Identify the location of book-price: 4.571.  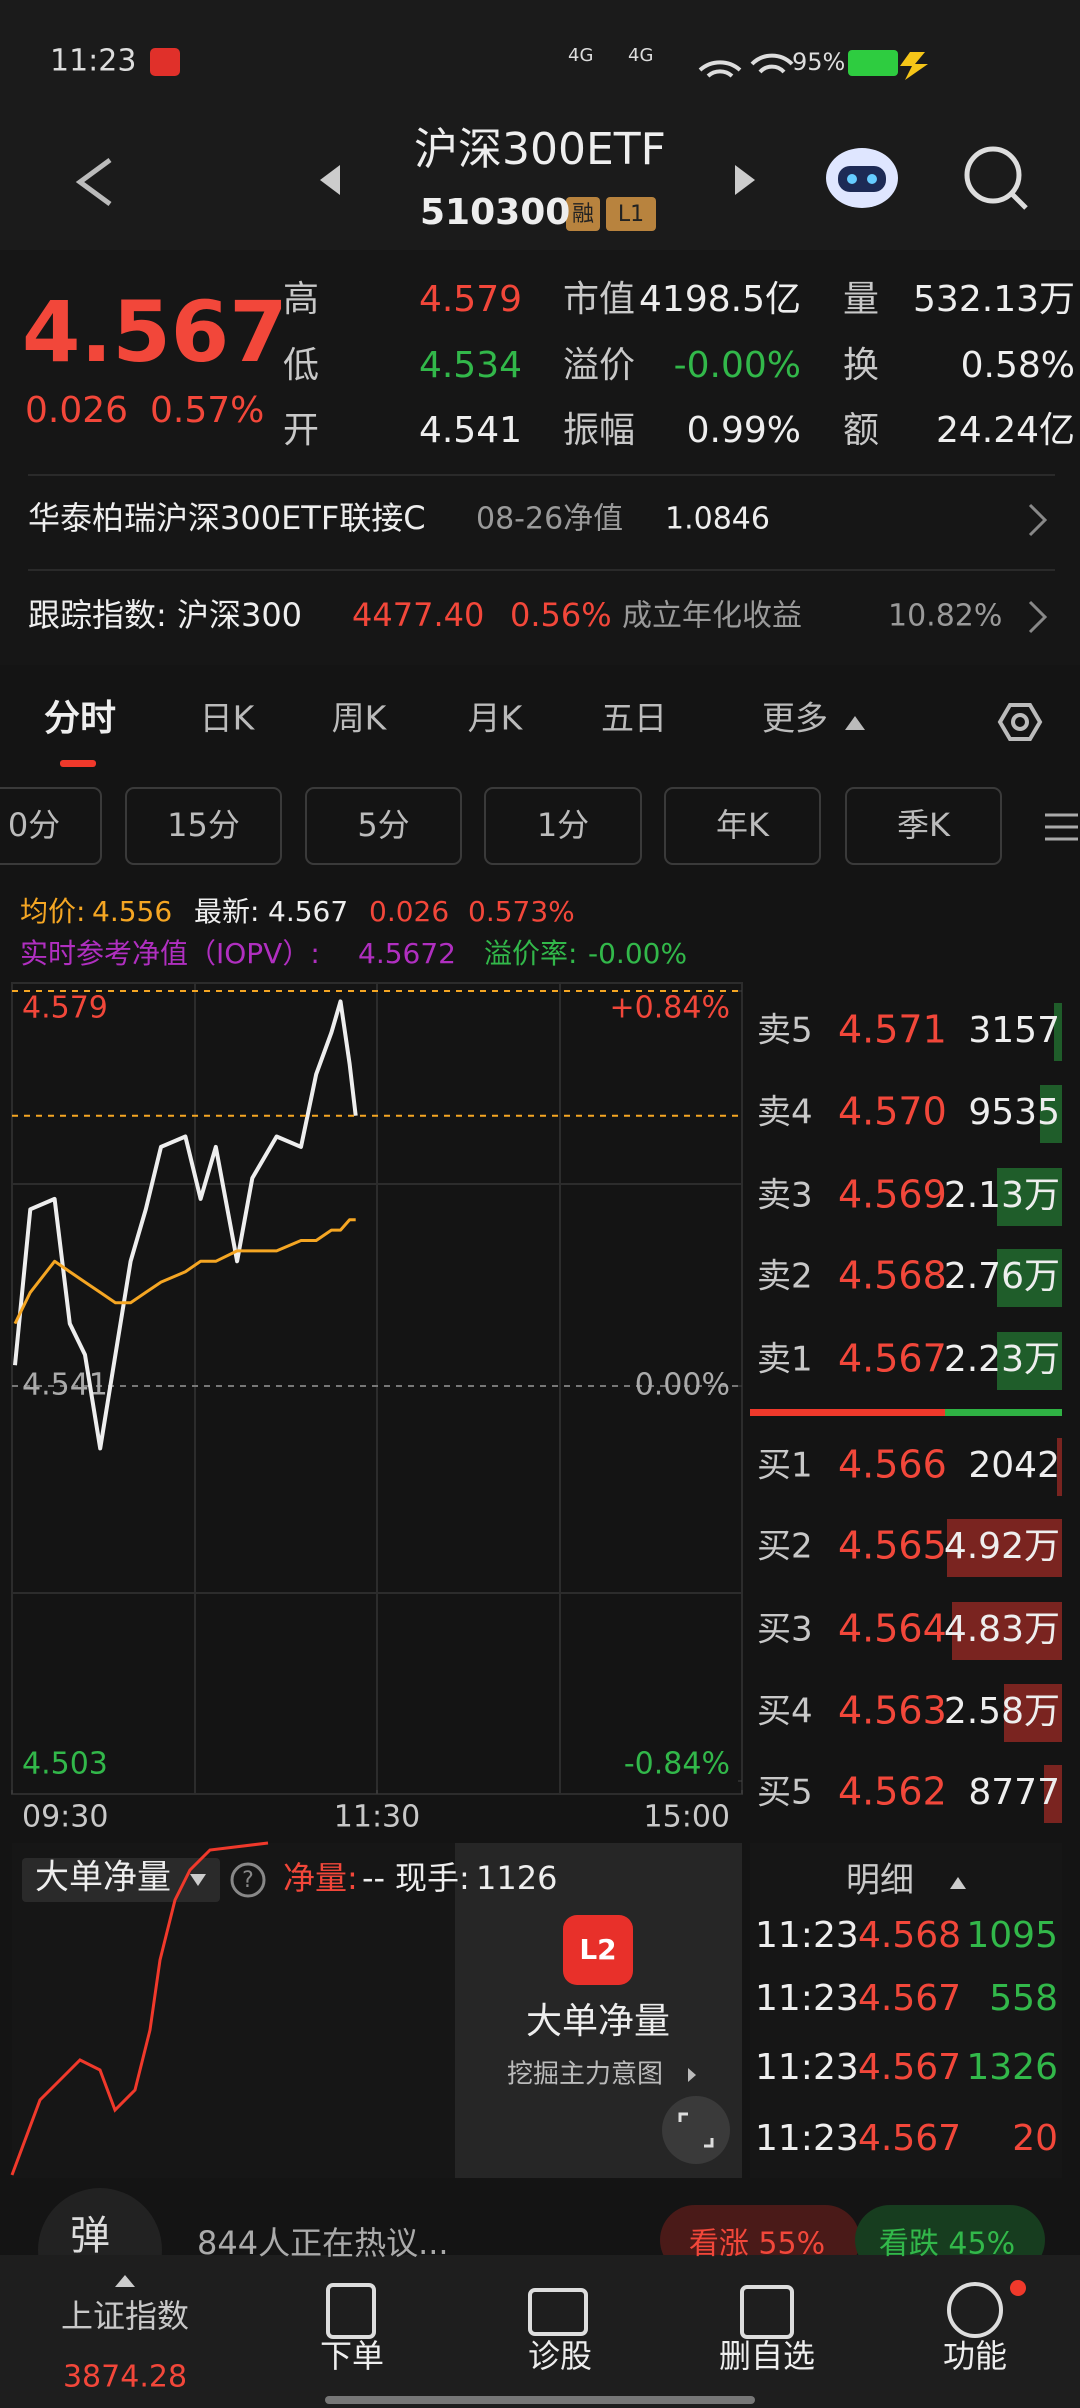
(892, 1030).